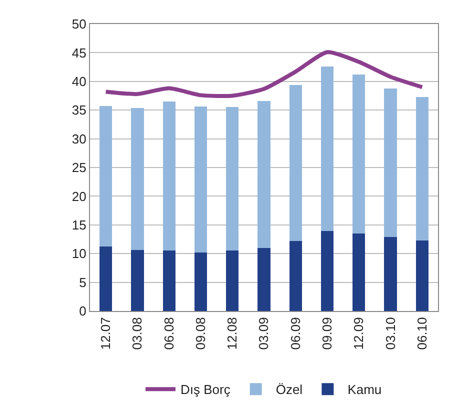 The image size is (458, 416). Describe the element at coordinates (79, 168) in the screenshot. I see `y-tick-label: 25` at that location.